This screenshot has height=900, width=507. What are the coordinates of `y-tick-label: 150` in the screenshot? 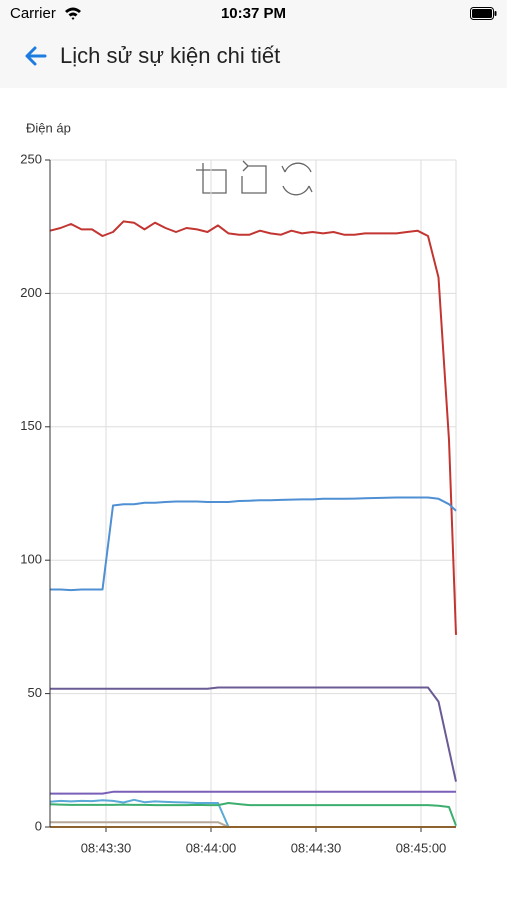 It's located at (31, 425).